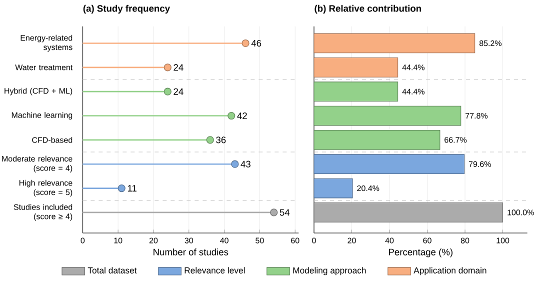 This screenshot has width=550, height=289. What do you see at coordinates (242, 116) in the screenshot?
I see `data-label: 42` at bounding box center [242, 116].